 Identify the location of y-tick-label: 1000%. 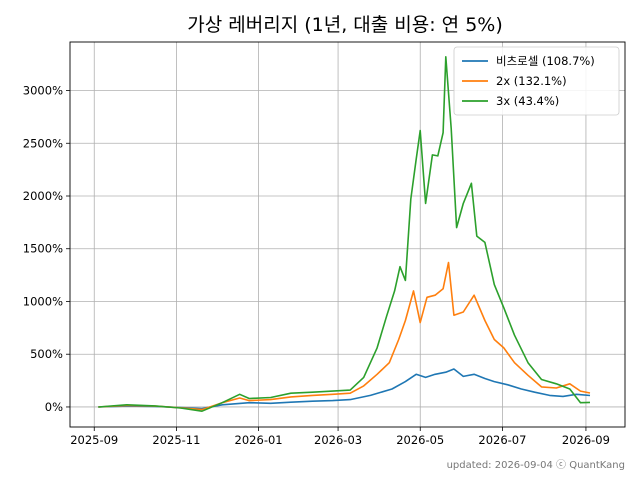
(43, 301).